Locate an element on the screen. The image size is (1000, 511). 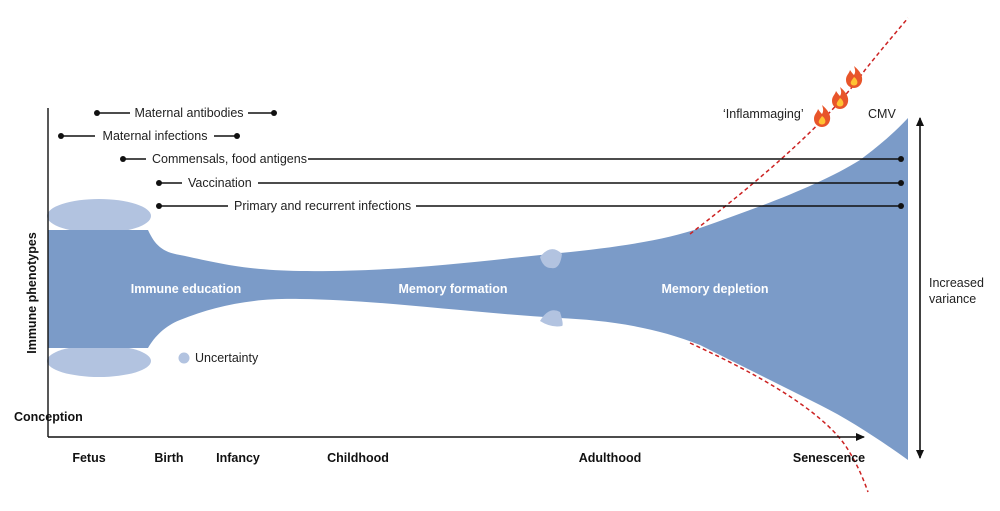
stage-label-fetus: Fetus is located at coordinates (88, 458).